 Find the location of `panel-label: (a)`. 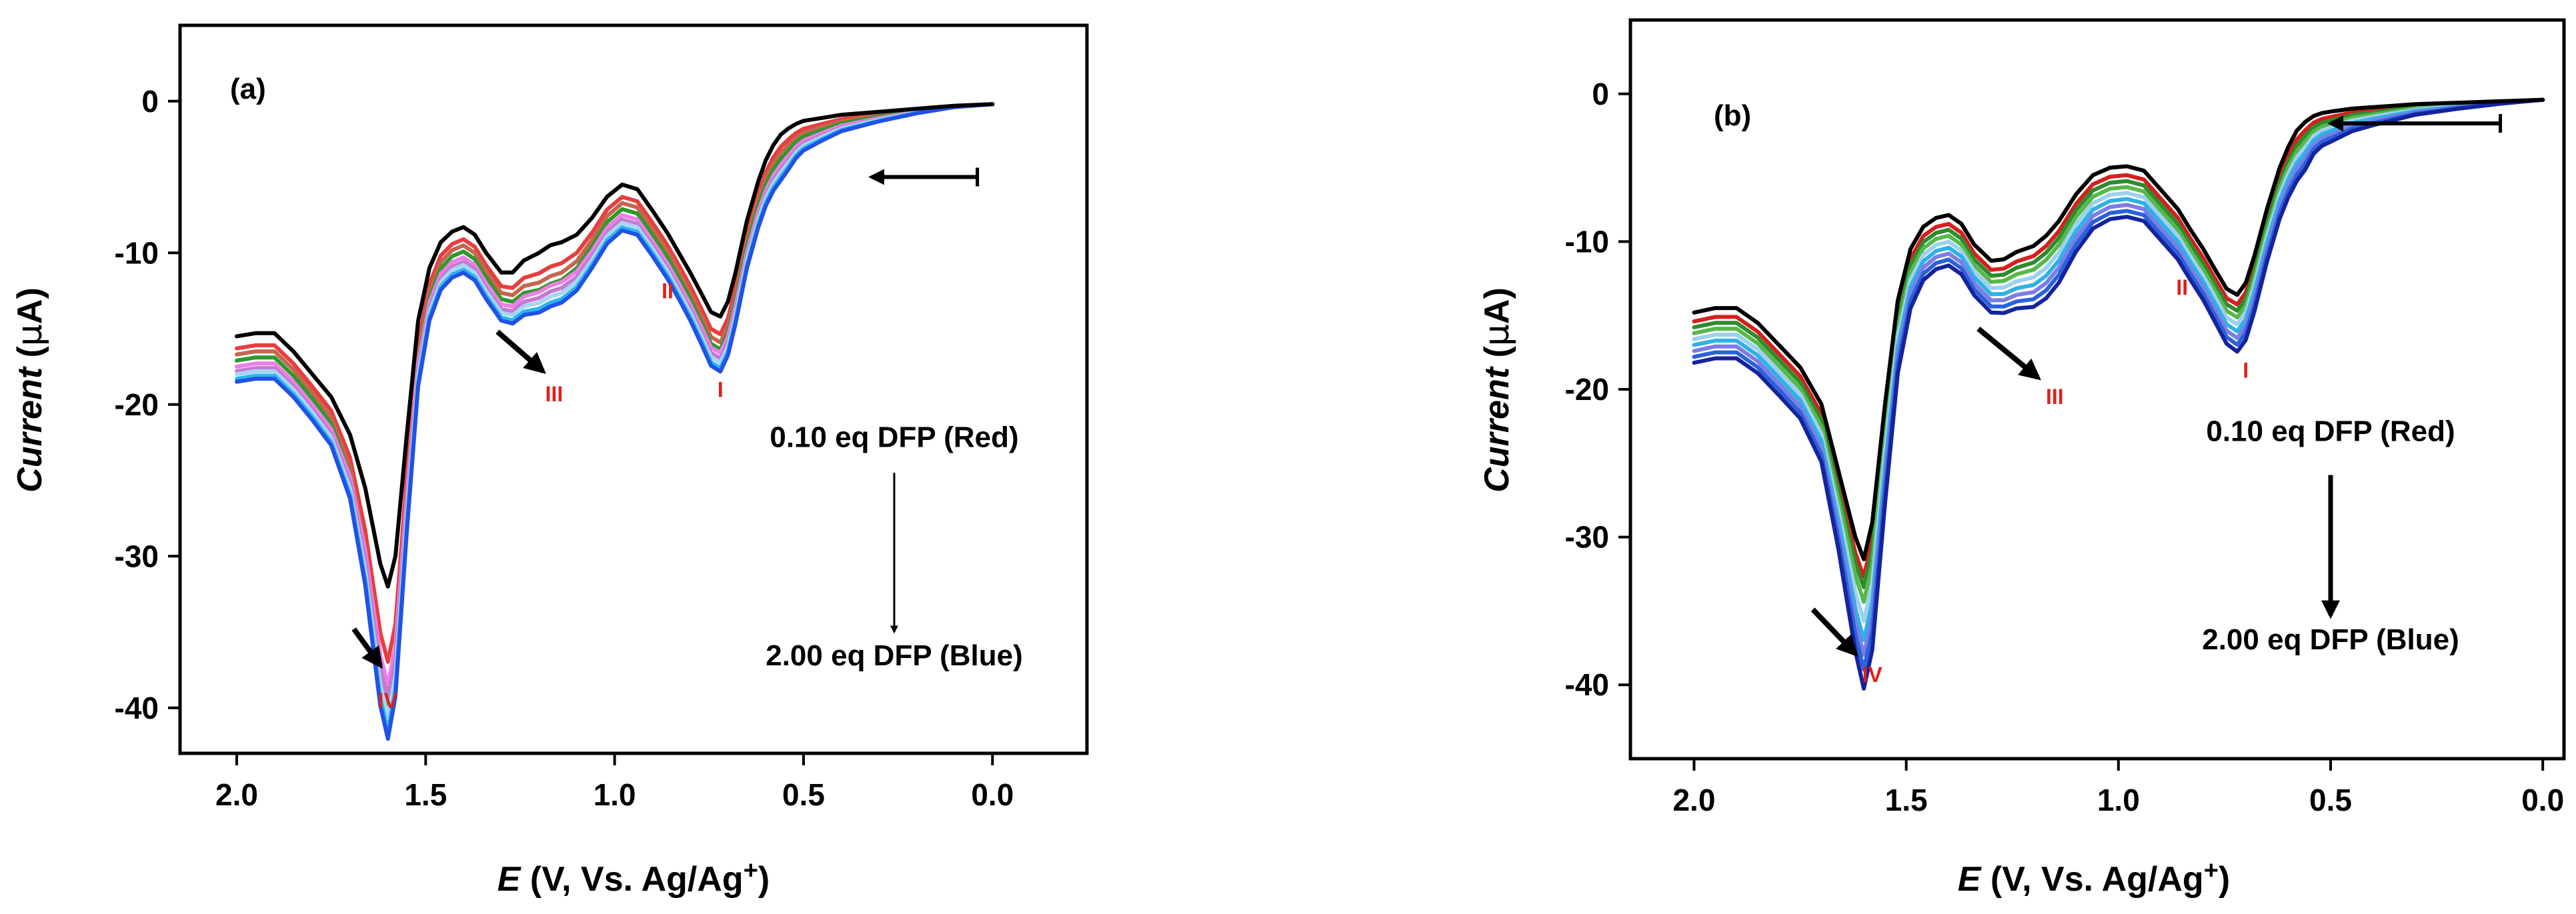

panel-label: (a) is located at coordinates (248, 89).